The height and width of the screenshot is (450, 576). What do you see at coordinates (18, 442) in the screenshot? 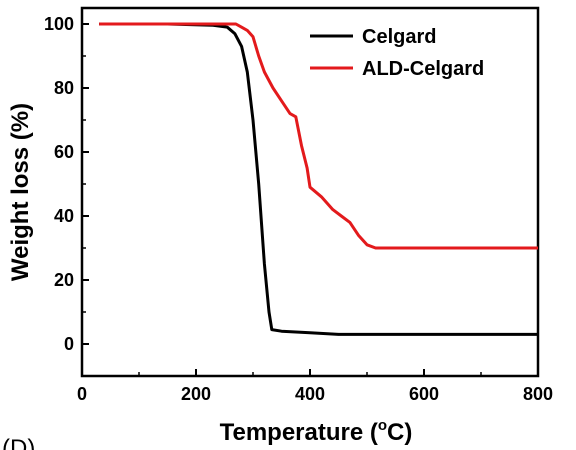
I see `panel-label: (D)` at bounding box center [18, 442].